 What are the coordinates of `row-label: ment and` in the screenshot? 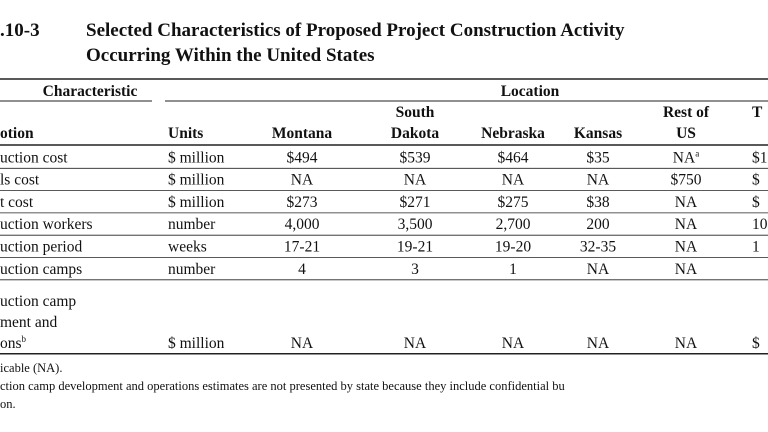 It's located at (28, 322).